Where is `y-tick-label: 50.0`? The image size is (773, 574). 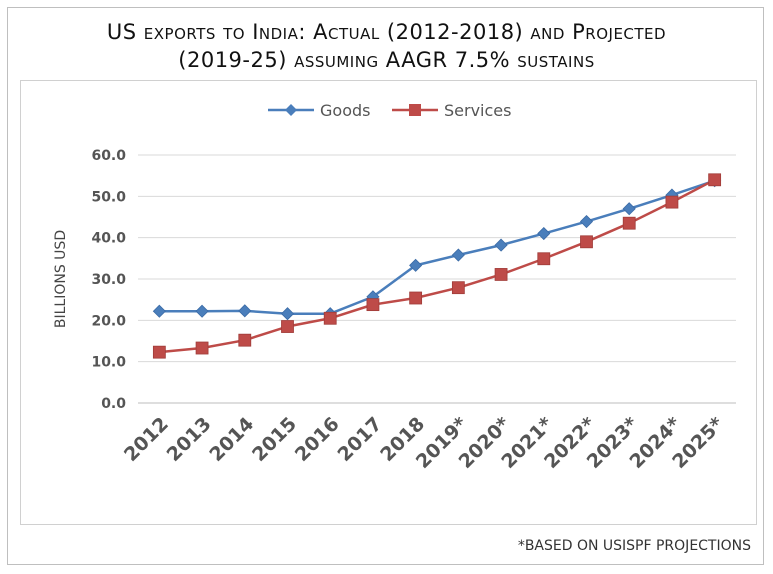 y-tick-label: 50.0 is located at coordinates (108, 197).